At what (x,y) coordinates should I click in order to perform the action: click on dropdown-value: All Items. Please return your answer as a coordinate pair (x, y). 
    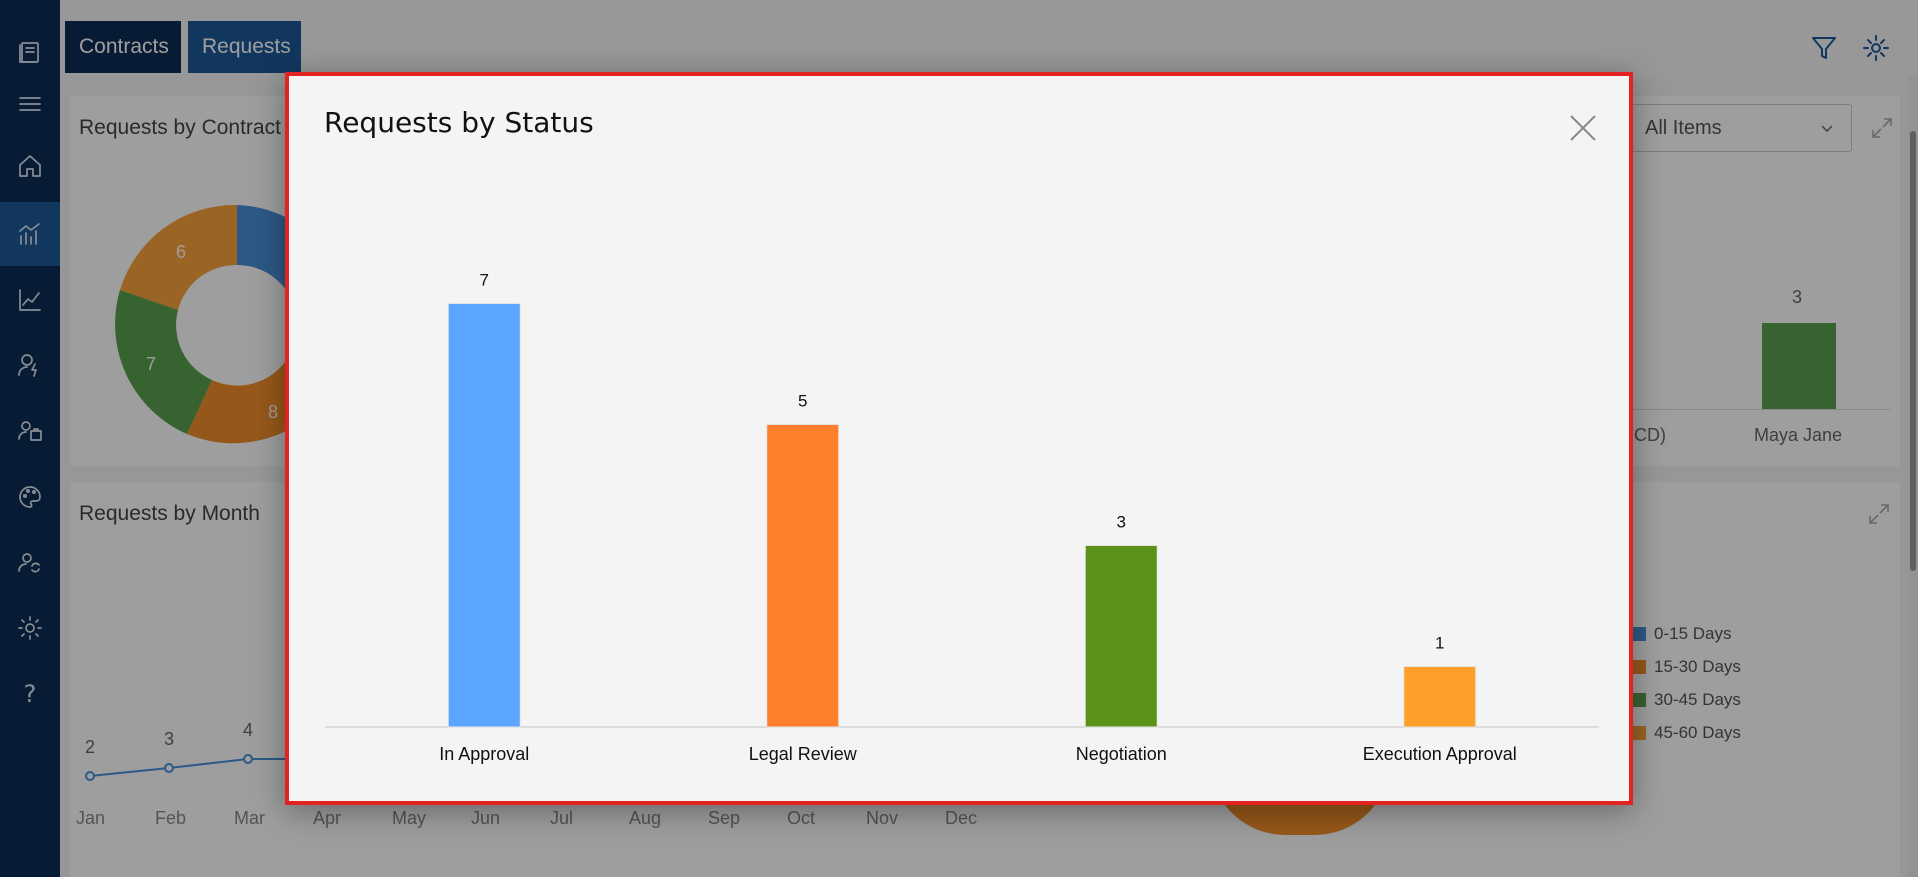
    Looking at the image, I should click on (1683, 128).